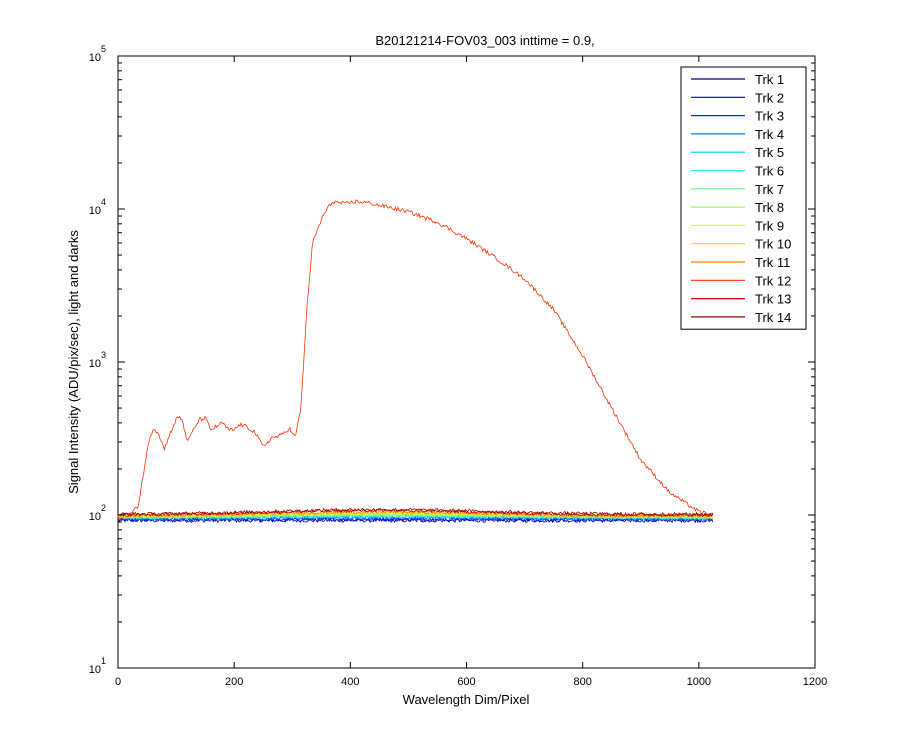 The width and height of the screenshot is (900, 750). Describe the element at coordinates (769, 134) in the screenshot. I see `legend-label-4: Trk 4` at that location.